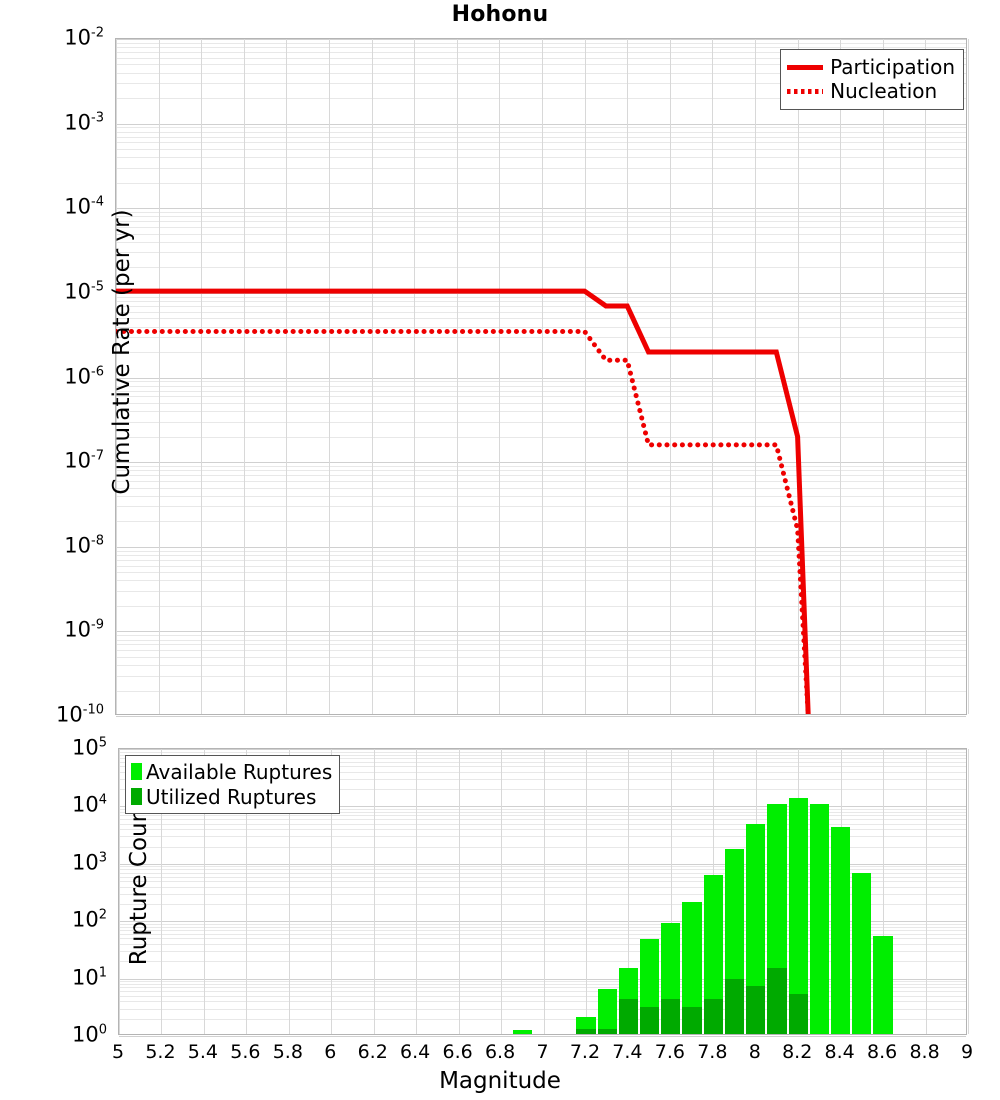 This screenshot has height=1100, width=1000. I want to click on x-tick-label: 6, so click(330, 1052).